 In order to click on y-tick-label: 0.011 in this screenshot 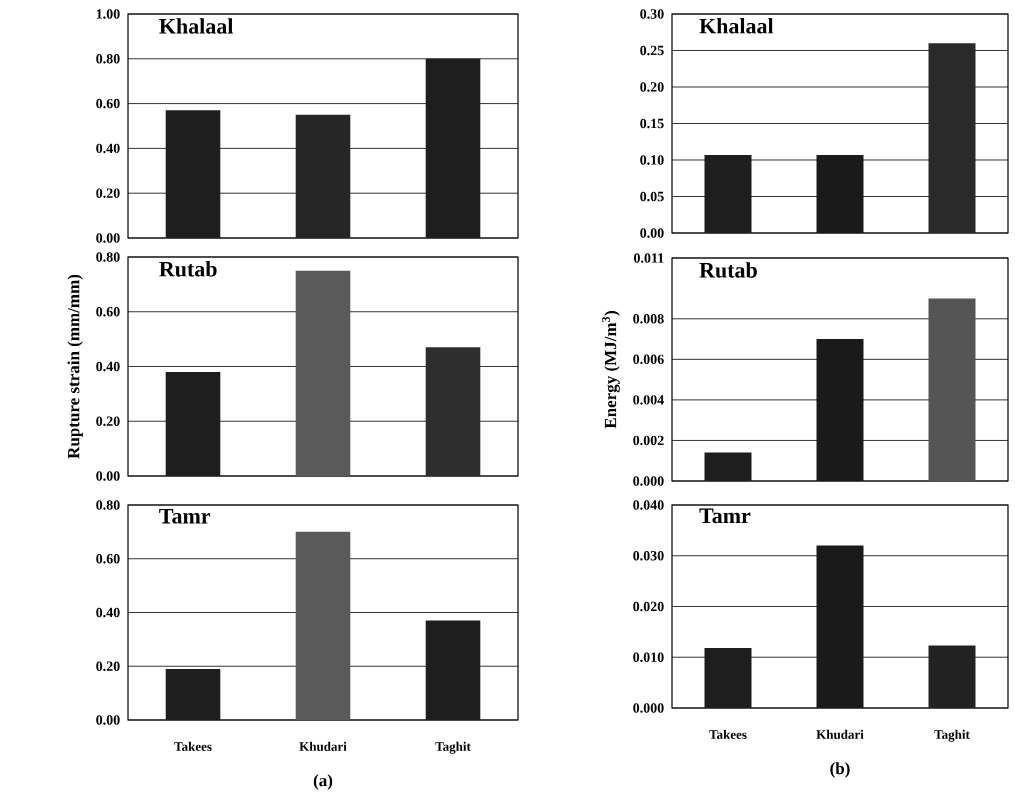, I will do `click(649, 258)`.